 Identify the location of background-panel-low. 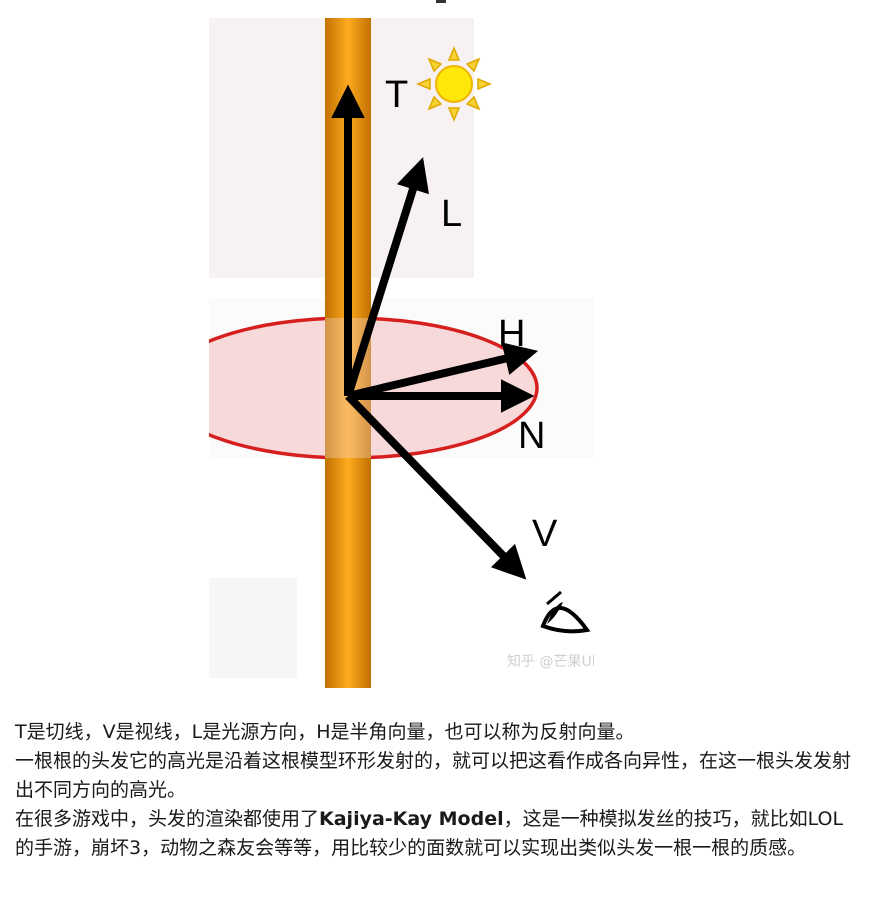
(253, 628).